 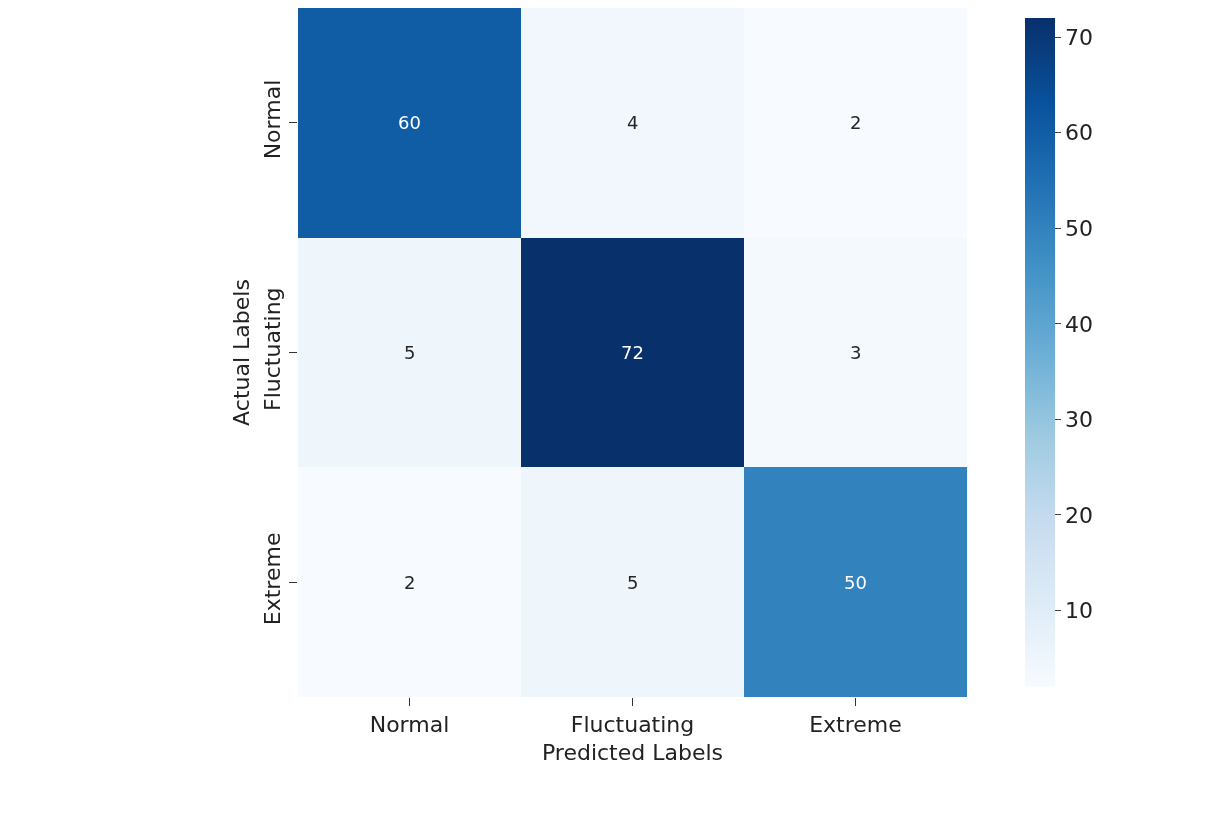 What do you see at coordinates (856, 352) in the screenshot?
I see `data-label: 3` at bounding box center [856, 352].